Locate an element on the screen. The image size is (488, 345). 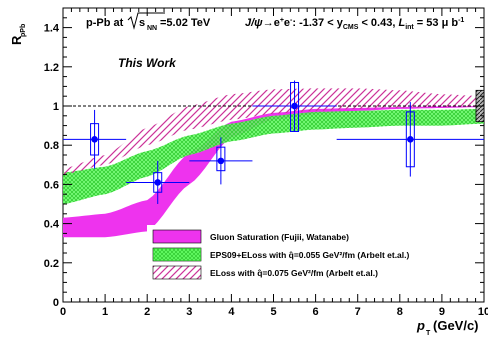
x-tick-label: 3 is located at coordinates (189, 312).